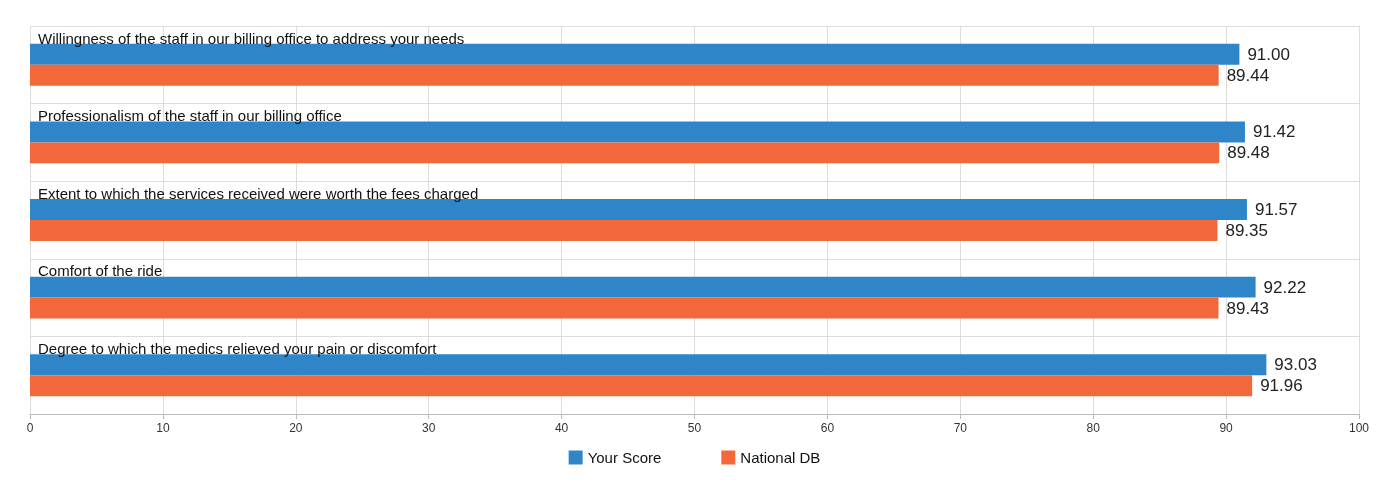 The image size is (1389, 484). What do you see at coordinates (1248, 308) in the screenshot?
I see `data-label: 89.43` at bounding box center [1248, 308].